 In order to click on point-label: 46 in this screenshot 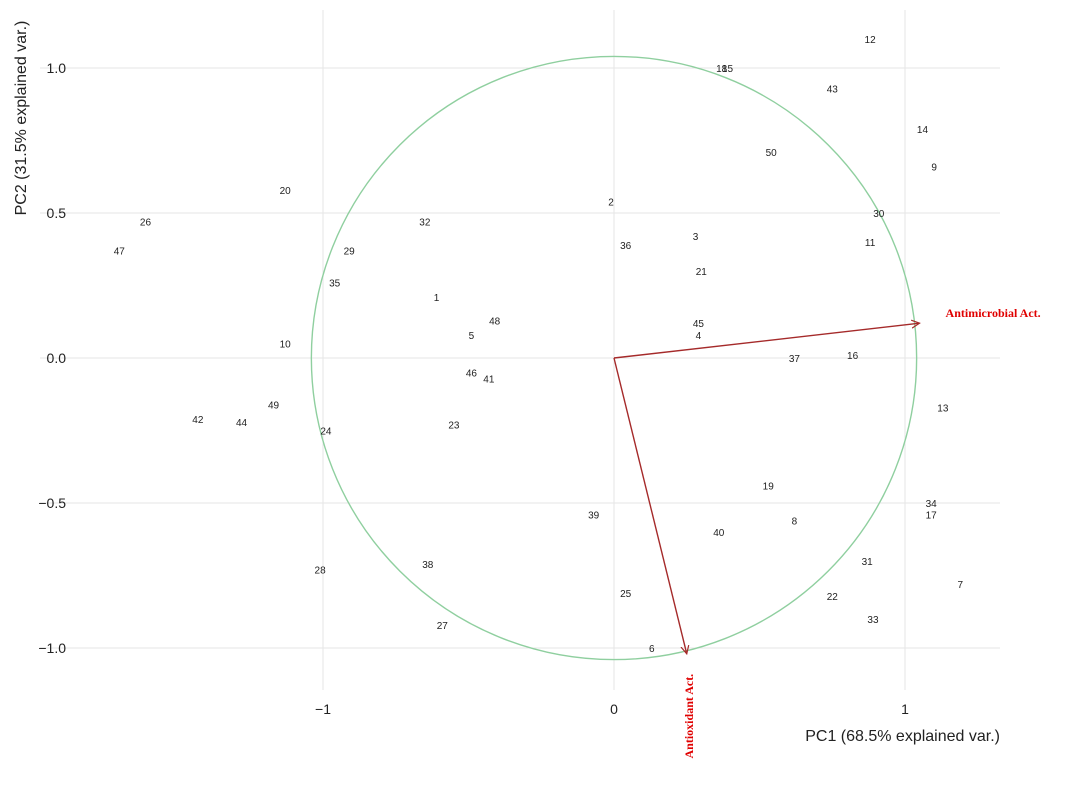, I will do `click(472, 374)`.